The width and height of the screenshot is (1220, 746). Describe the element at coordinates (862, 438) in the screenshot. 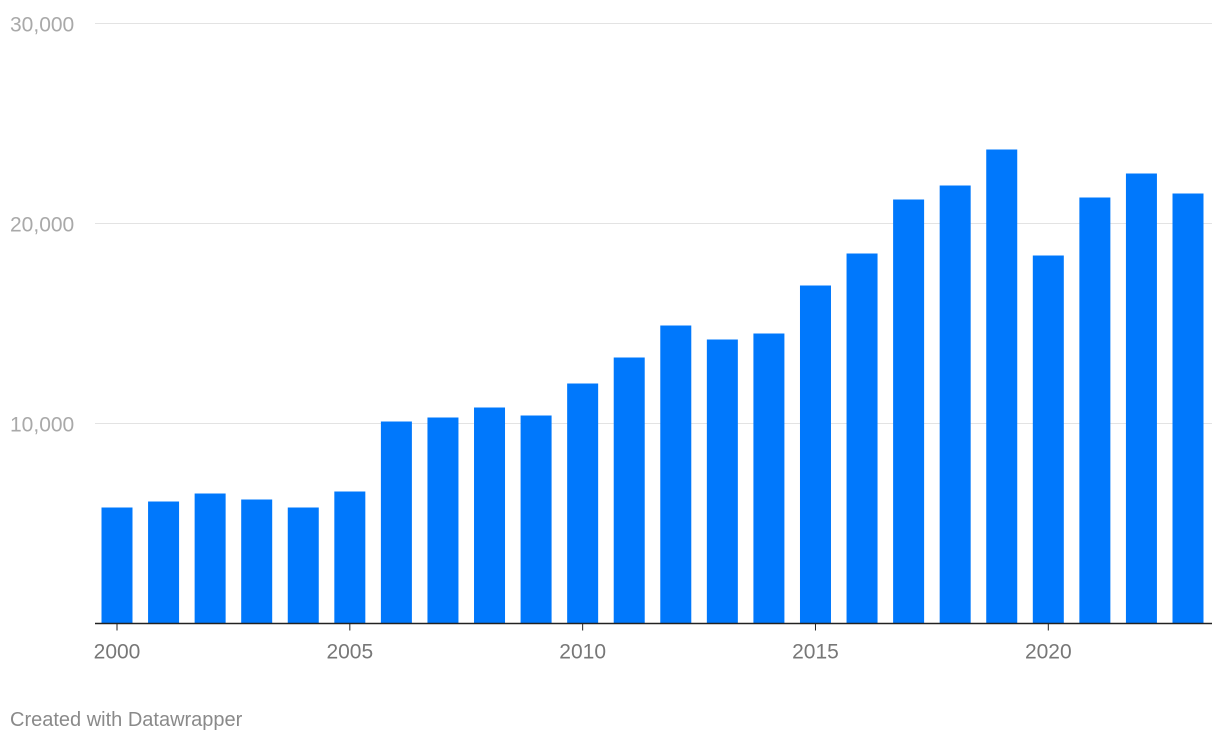

I see `bar-2016` at that location.